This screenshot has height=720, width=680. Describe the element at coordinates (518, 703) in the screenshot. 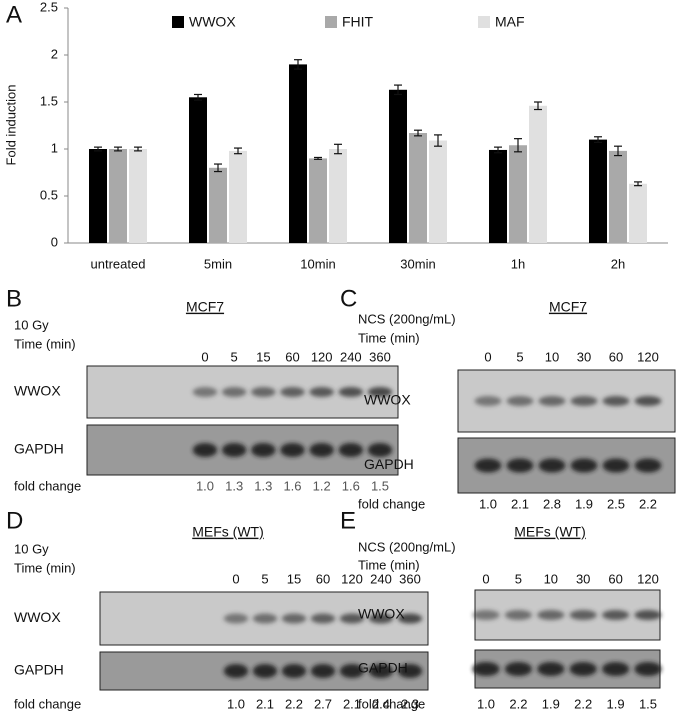

I see `fold-value: 2.2` at that location.